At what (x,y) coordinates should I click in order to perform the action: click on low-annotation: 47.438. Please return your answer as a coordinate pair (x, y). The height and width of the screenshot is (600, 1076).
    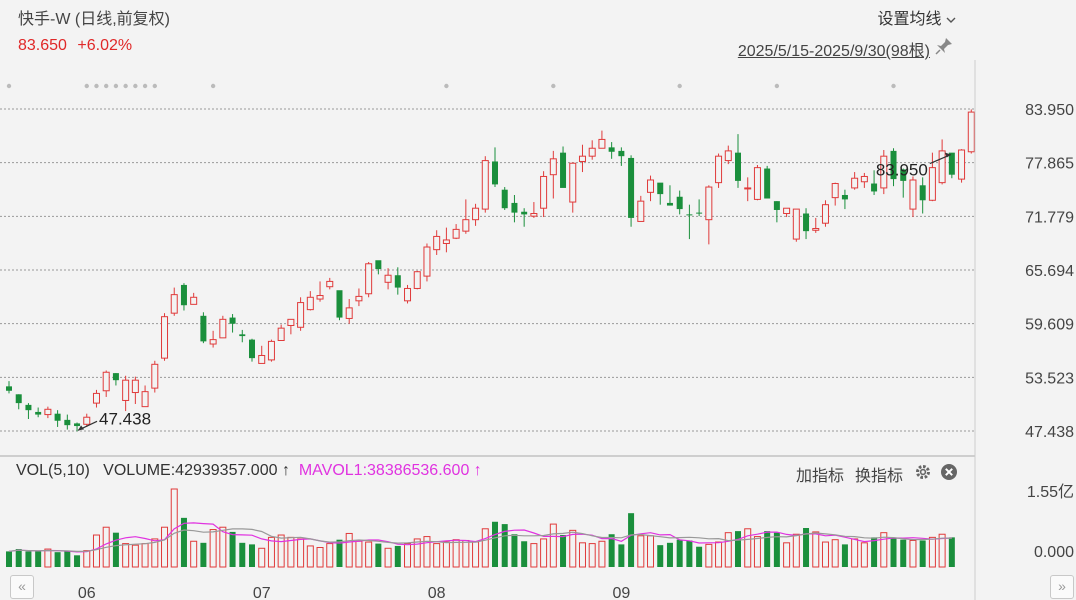
    Looking at the image, I should click on (125, 418).